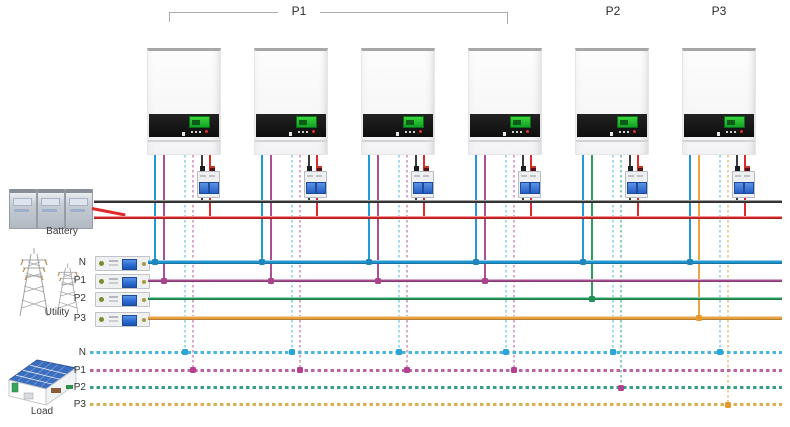 Image resolution: width=790 pixels, height=427 pixels. What do you see at coordinates (79, 370) in the screenshot?
I see `load-line-label-p1: P1` at bounding box center [79, 370].